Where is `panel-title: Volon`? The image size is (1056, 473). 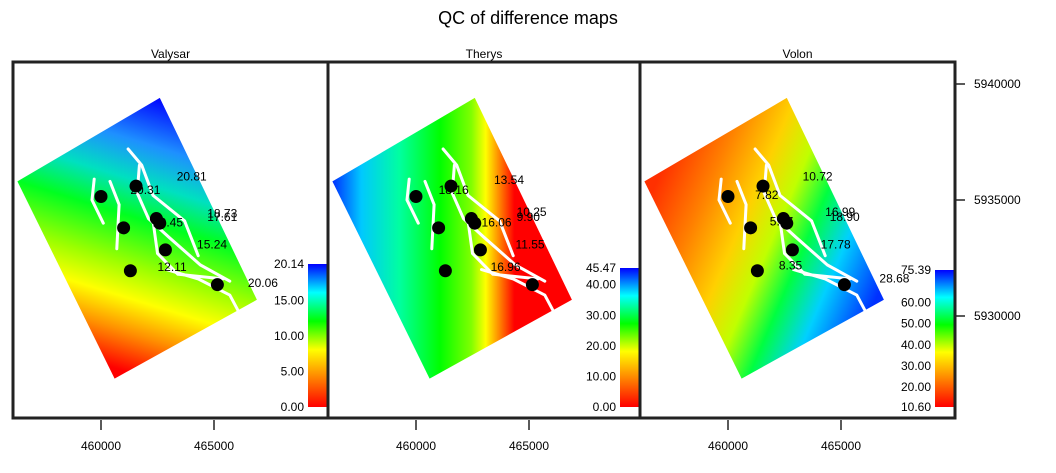
panel-title: Volon is located at coordinates (797, 54).